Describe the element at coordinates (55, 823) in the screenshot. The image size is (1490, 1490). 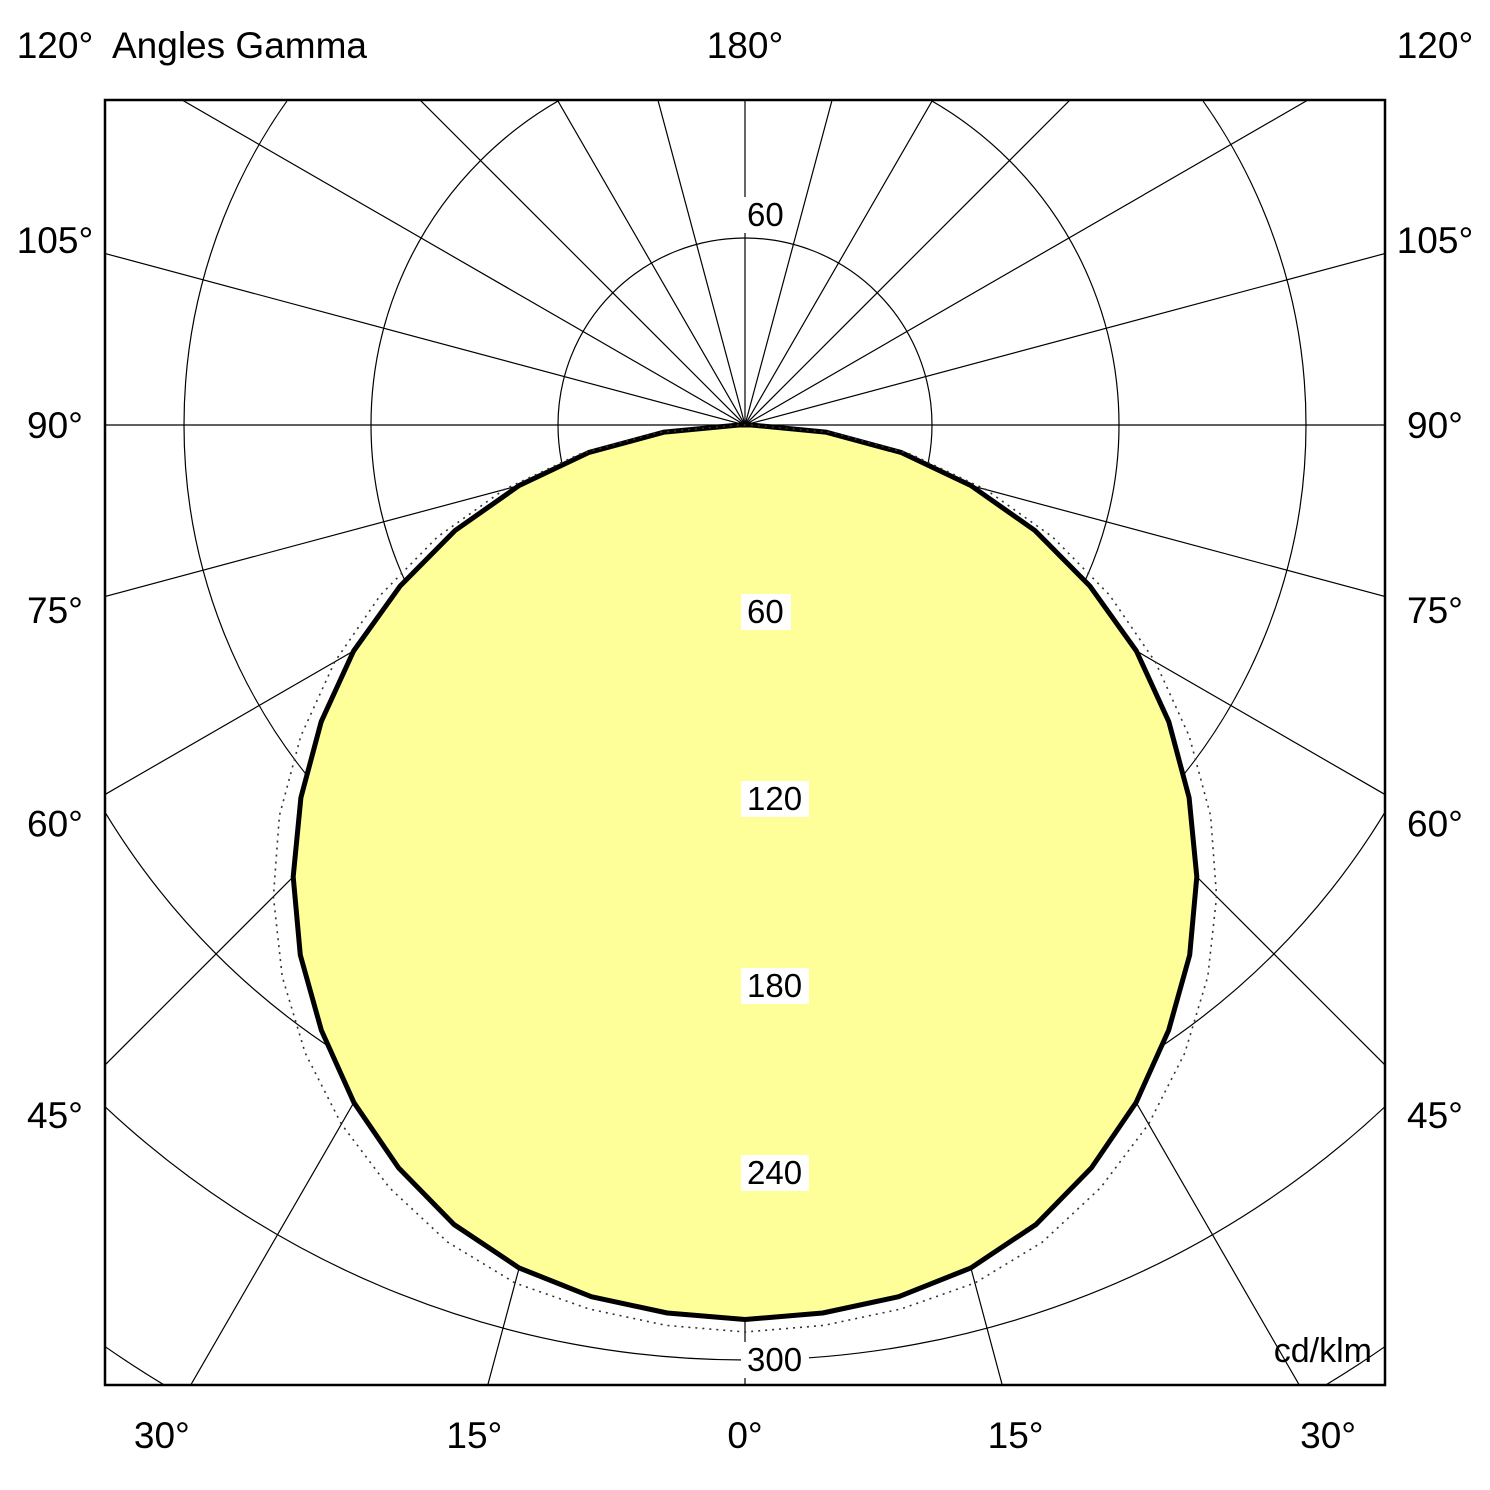
I see `gamma-label-left: 60°` at that location.